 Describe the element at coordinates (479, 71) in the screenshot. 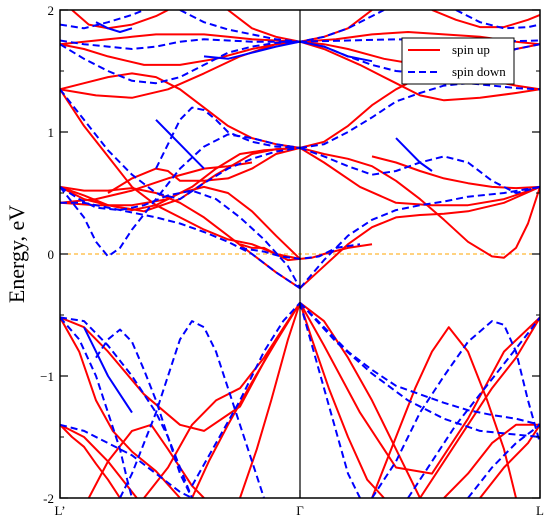

I see `legend-label-spin-down: spin down` at that location.